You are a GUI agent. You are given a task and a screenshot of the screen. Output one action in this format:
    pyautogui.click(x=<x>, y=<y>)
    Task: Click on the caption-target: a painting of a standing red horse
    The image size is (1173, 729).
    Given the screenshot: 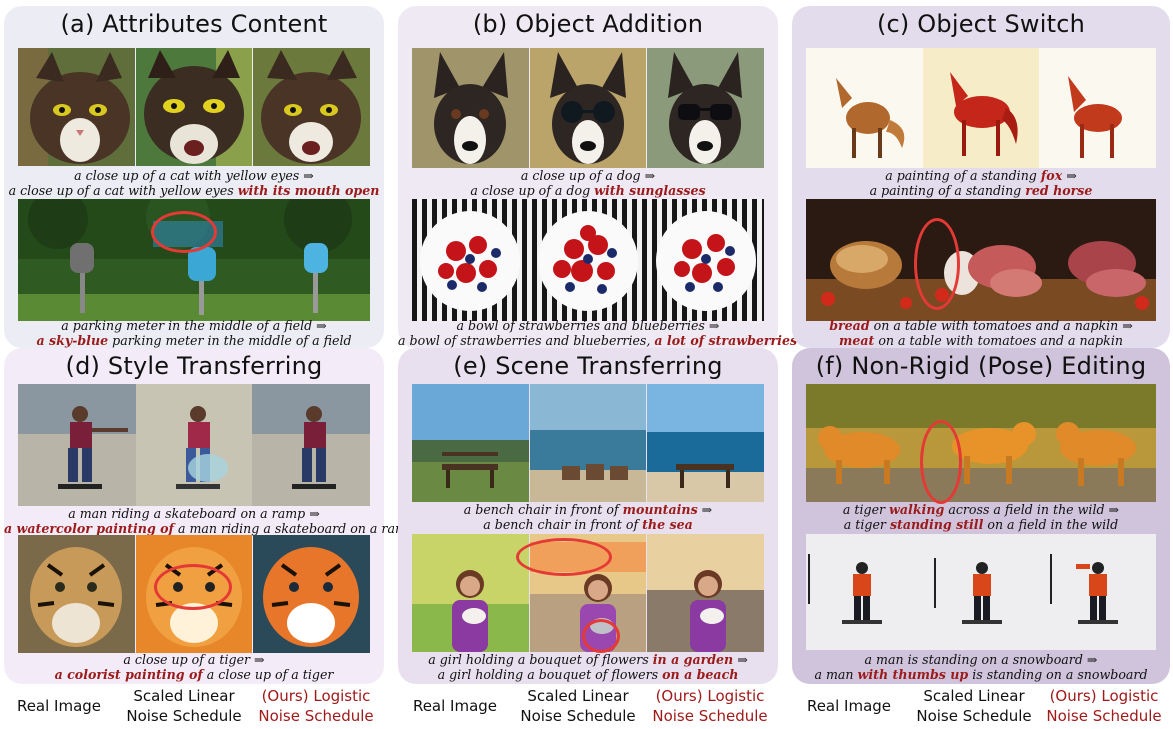 What is the action you would take?
    pyautogui.click(x=981, y=190)
    